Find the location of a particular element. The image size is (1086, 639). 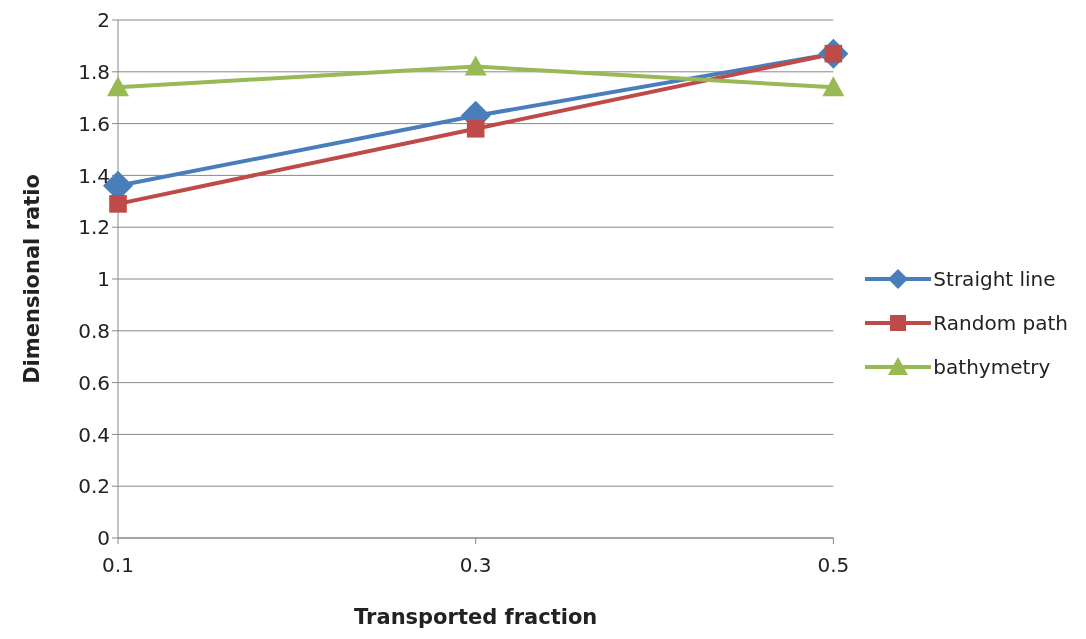

y-tick-label: 0.2 is located at coordinates (94, 486).